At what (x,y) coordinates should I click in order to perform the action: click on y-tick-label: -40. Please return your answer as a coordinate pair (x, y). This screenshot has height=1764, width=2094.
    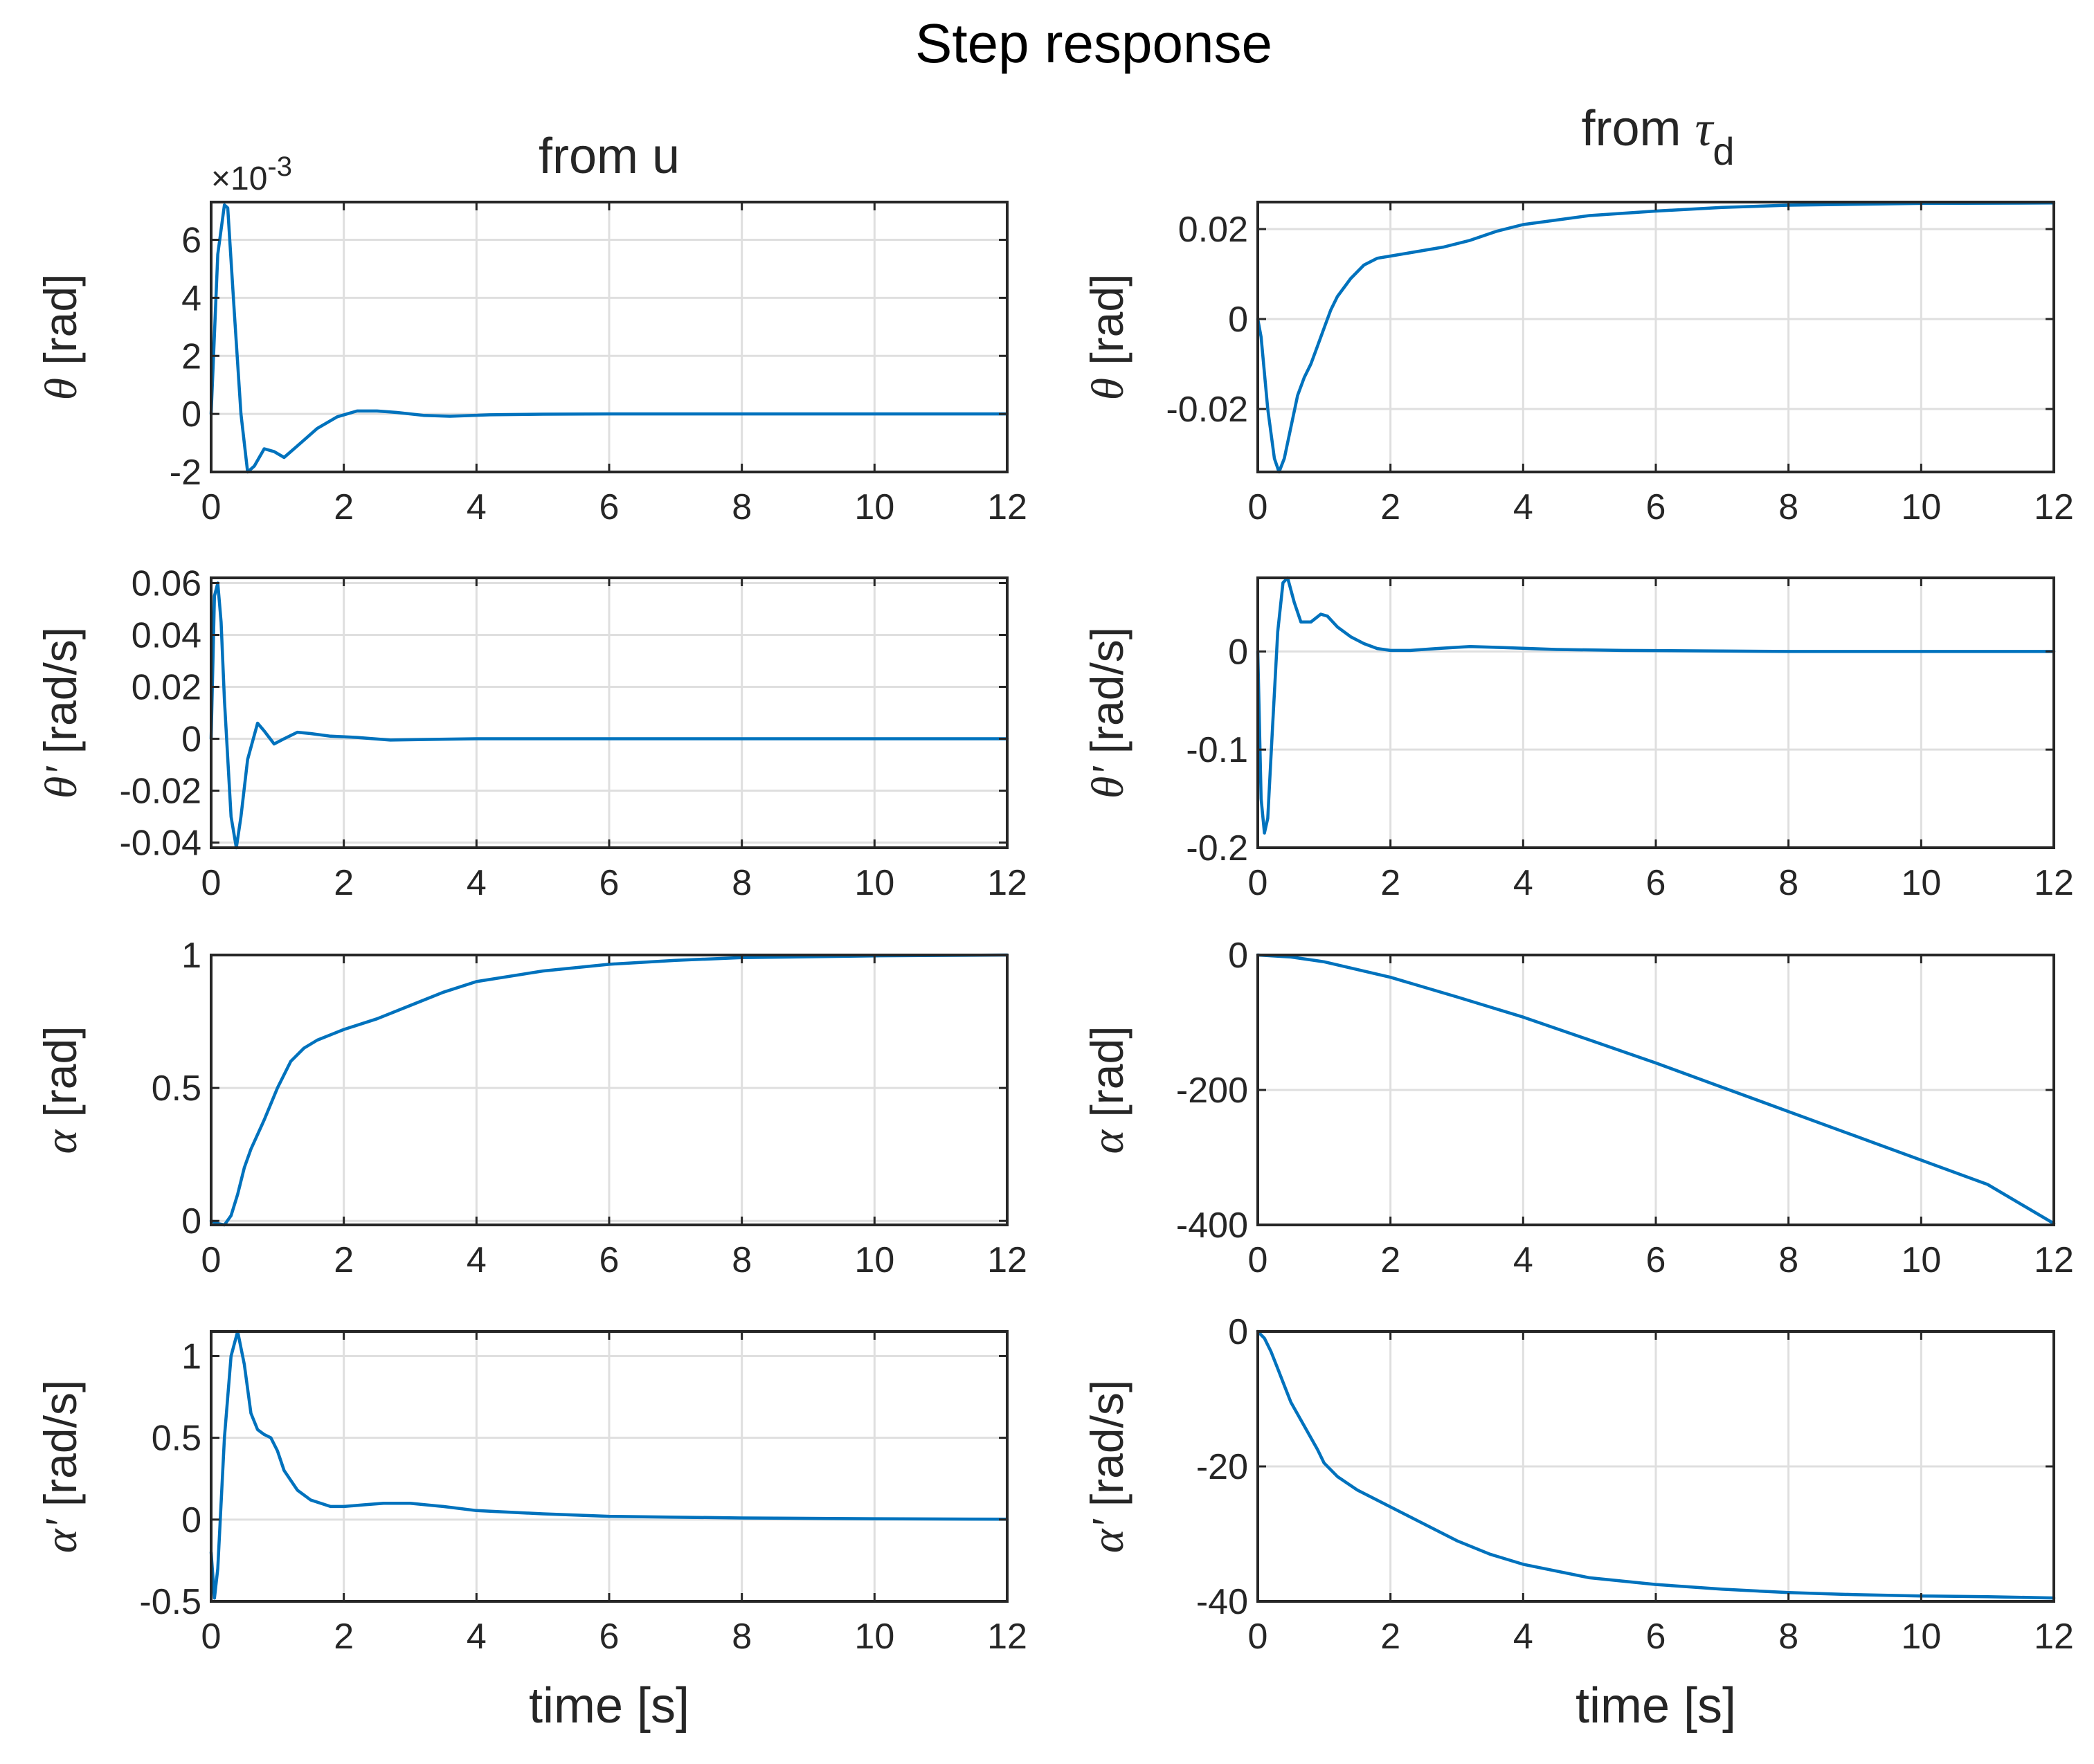
    Looking at the image, I should click on (1222, 1602).